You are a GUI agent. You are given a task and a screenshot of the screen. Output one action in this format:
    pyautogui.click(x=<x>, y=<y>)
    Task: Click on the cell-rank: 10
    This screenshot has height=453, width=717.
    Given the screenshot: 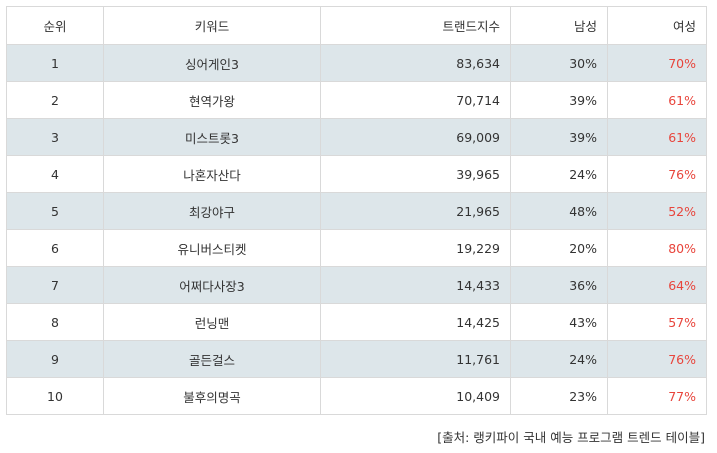 What is the action you would take?
    pyautogui.click(x=55, y=396)
    